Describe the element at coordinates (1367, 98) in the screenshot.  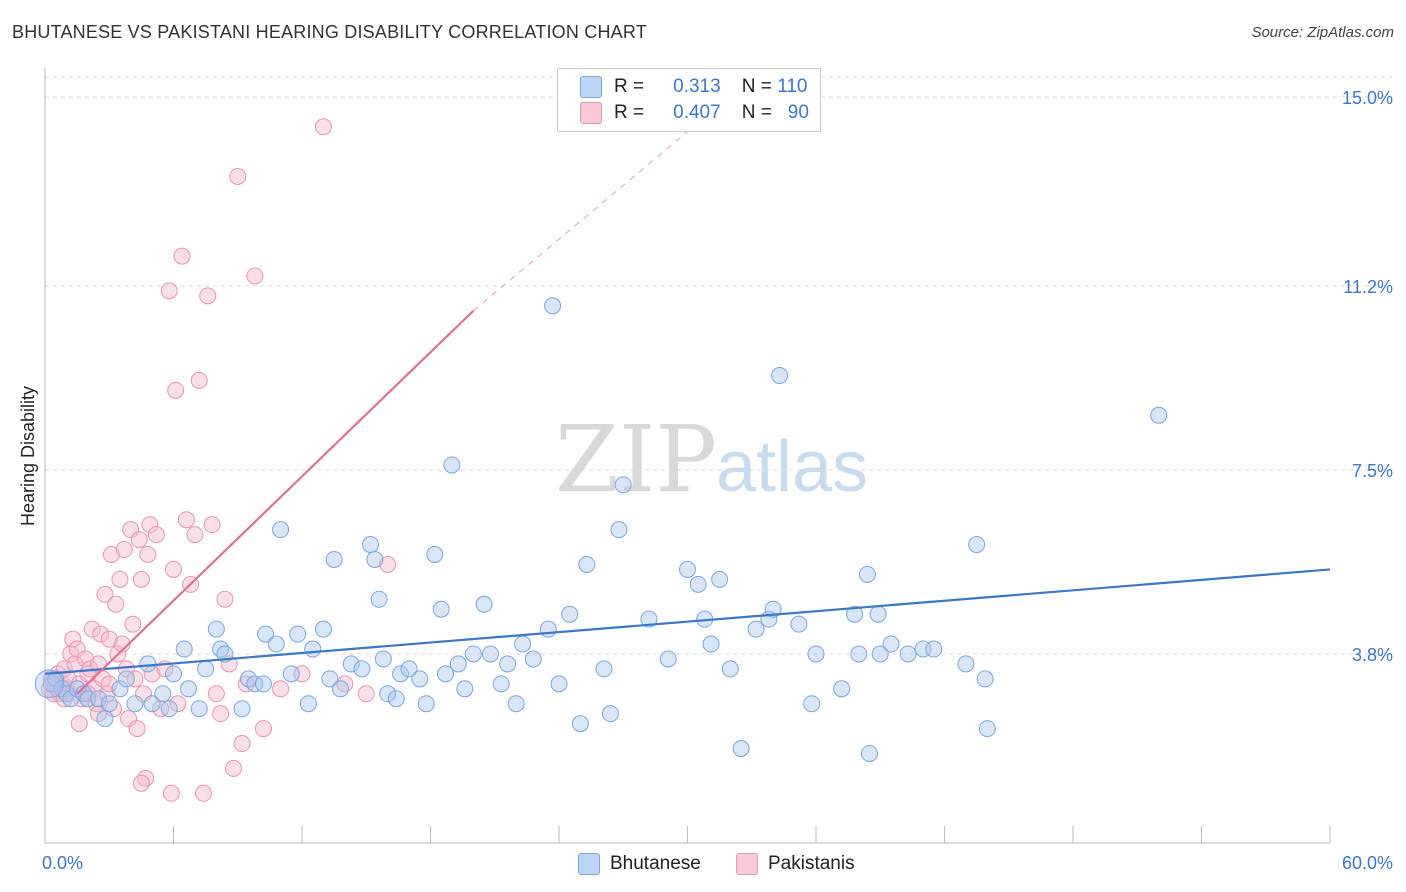
I see `y-tick-label: 15.0%` at that location.